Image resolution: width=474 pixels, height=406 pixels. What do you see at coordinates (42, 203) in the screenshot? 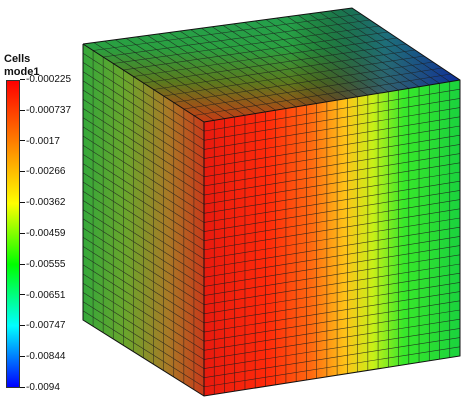
I see `color-scale-tick-label: -0.00362` at bounding box center [42, 203].